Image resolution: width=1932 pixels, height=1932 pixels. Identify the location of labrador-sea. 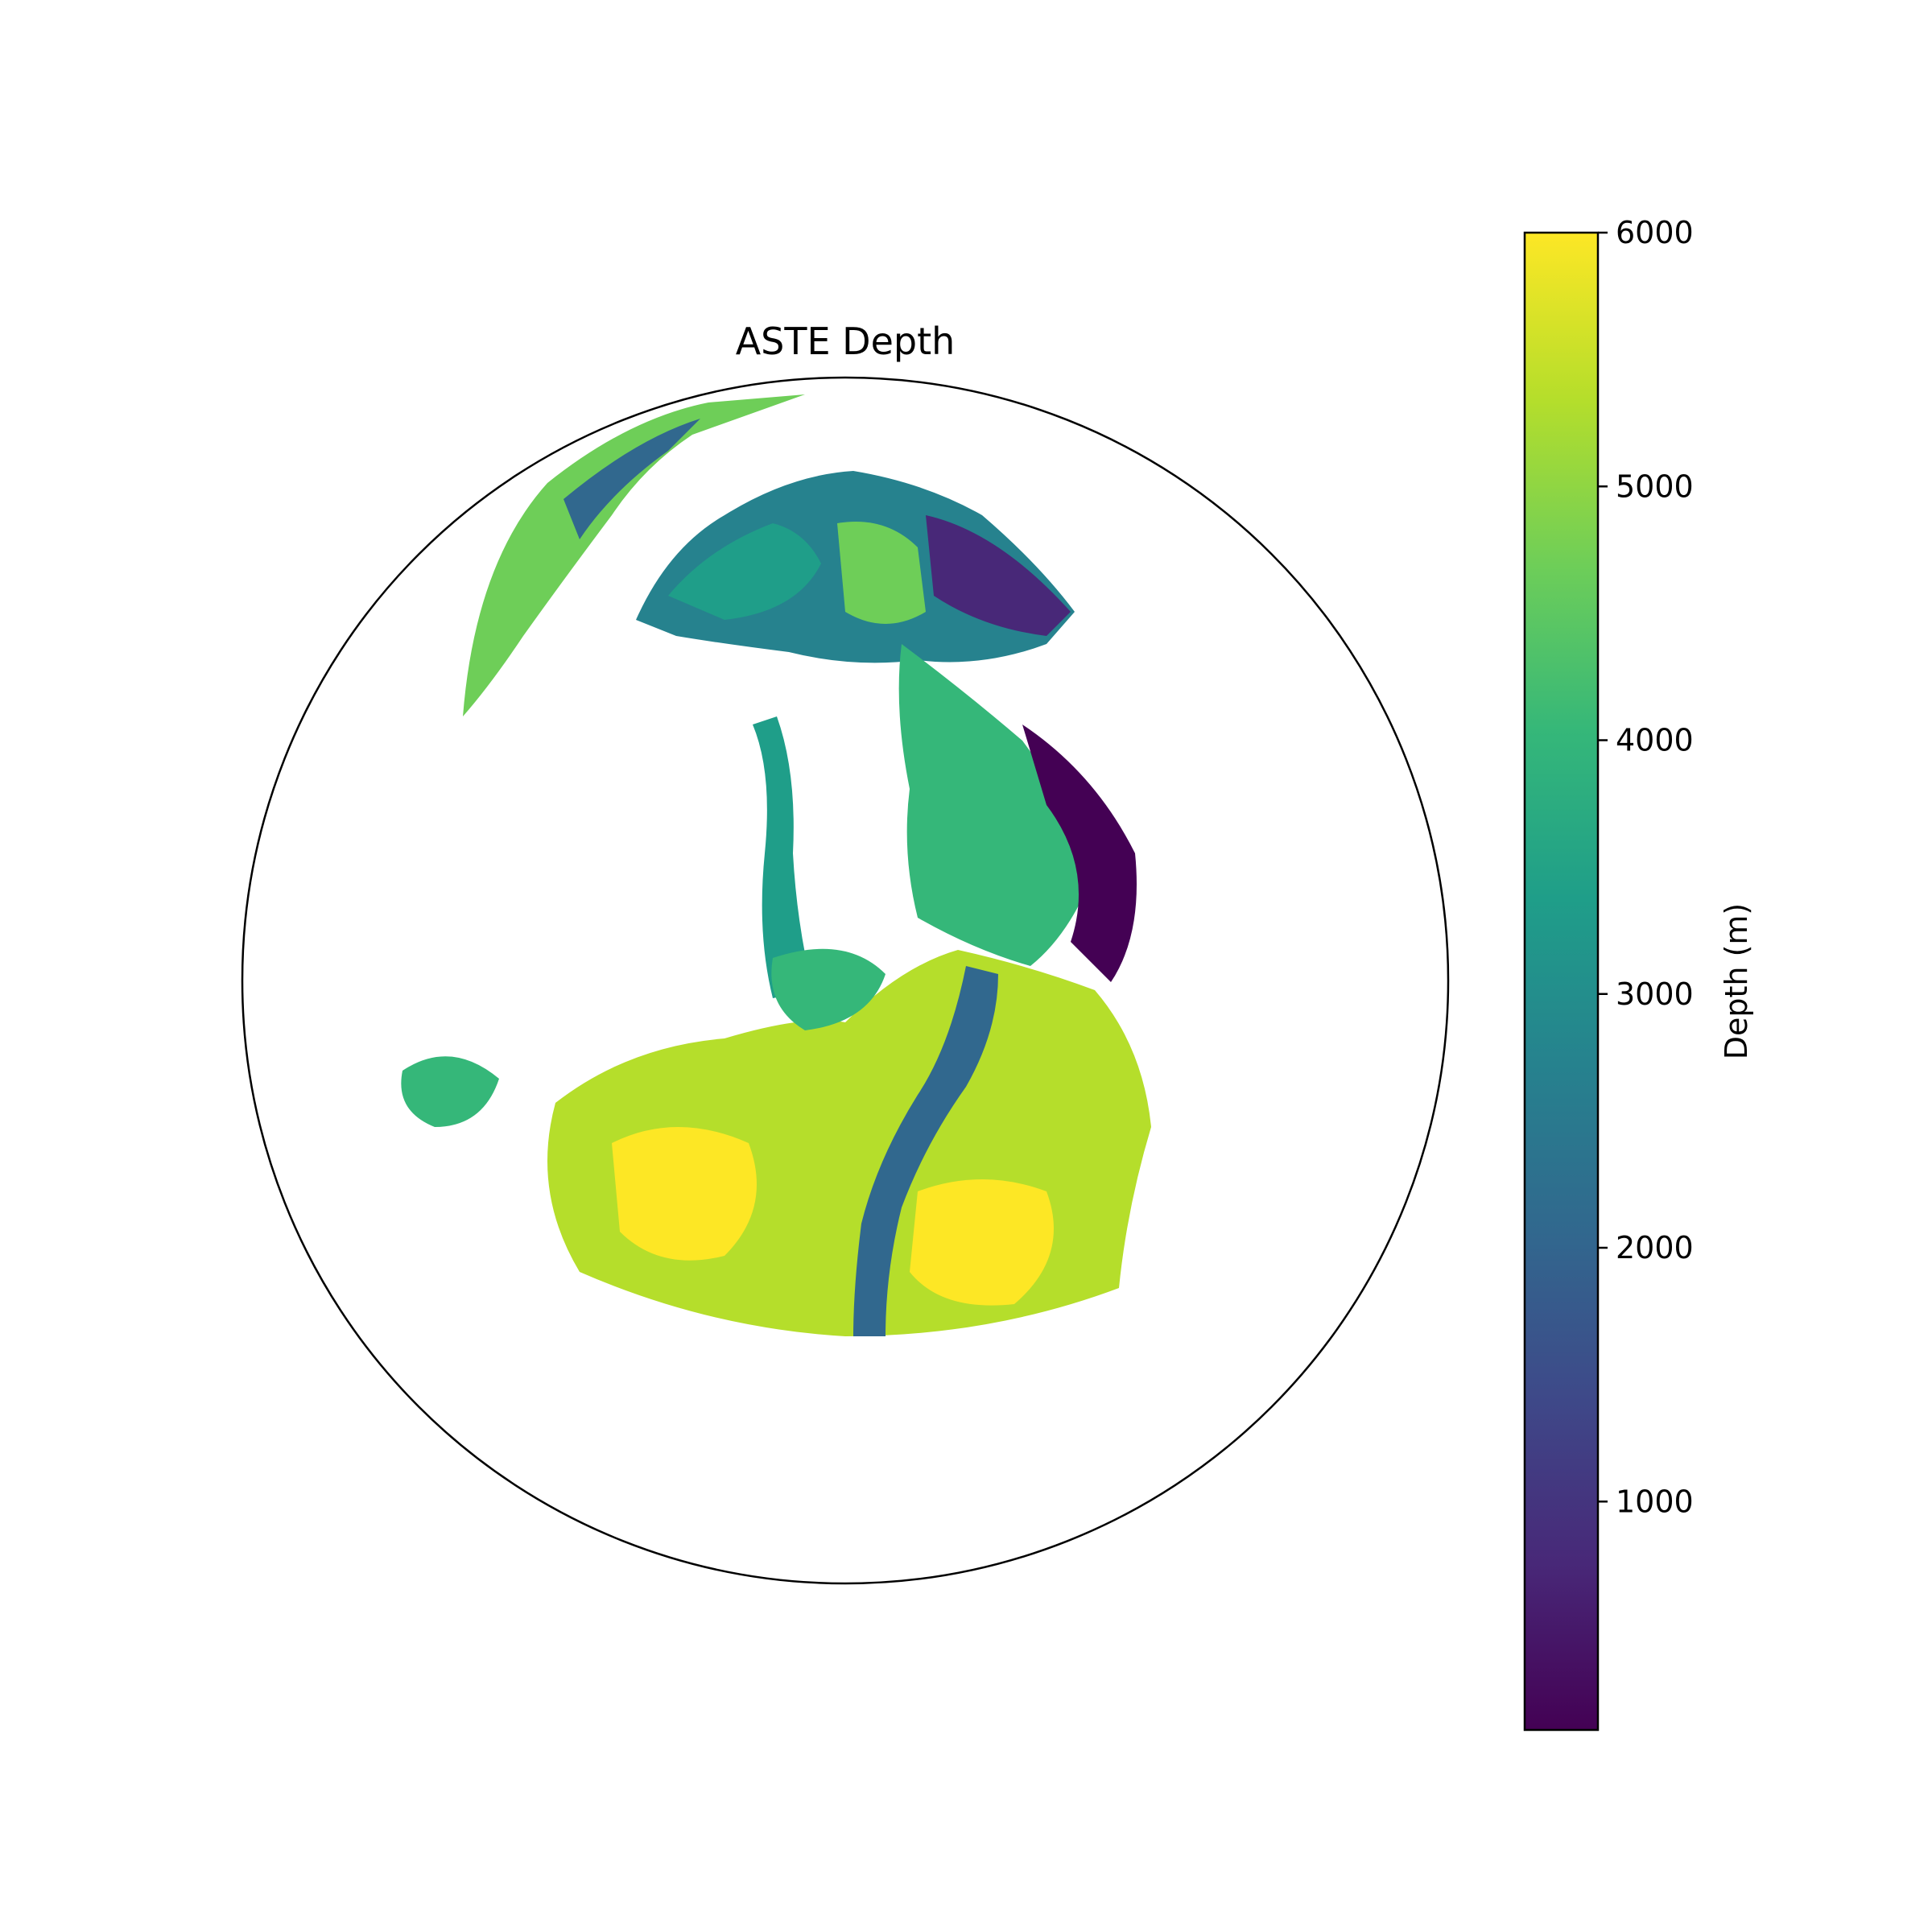
(828, 989).